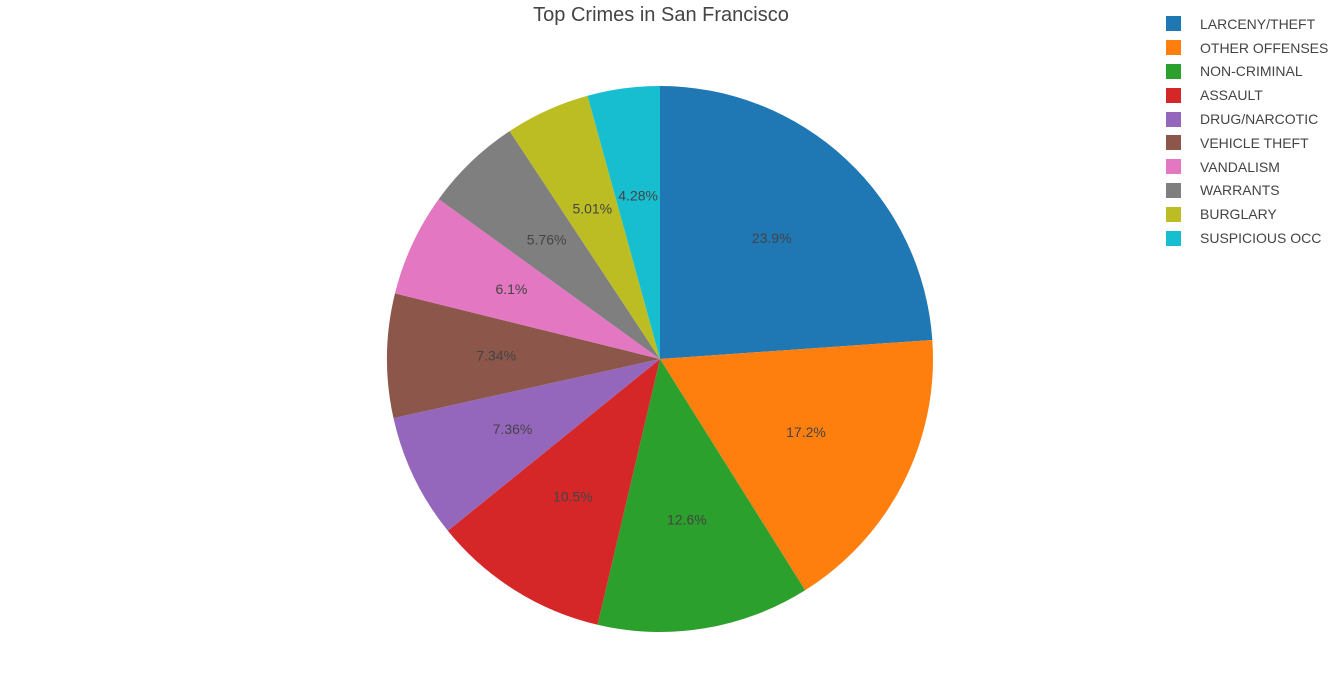  What do you see at coordinates (513, 429) in the screenshot?
I see `slice-percent-label: 7.36%` at bounding box center [513, 429].